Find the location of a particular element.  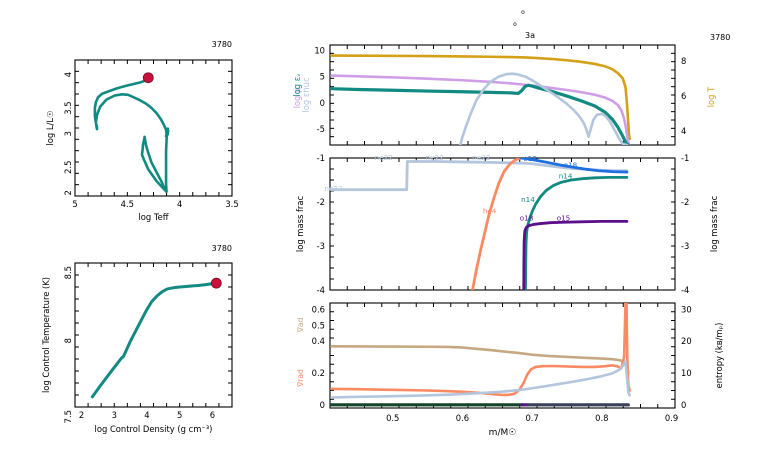

burn-left-label-mu: log μ is located at coordinates (297, 97).